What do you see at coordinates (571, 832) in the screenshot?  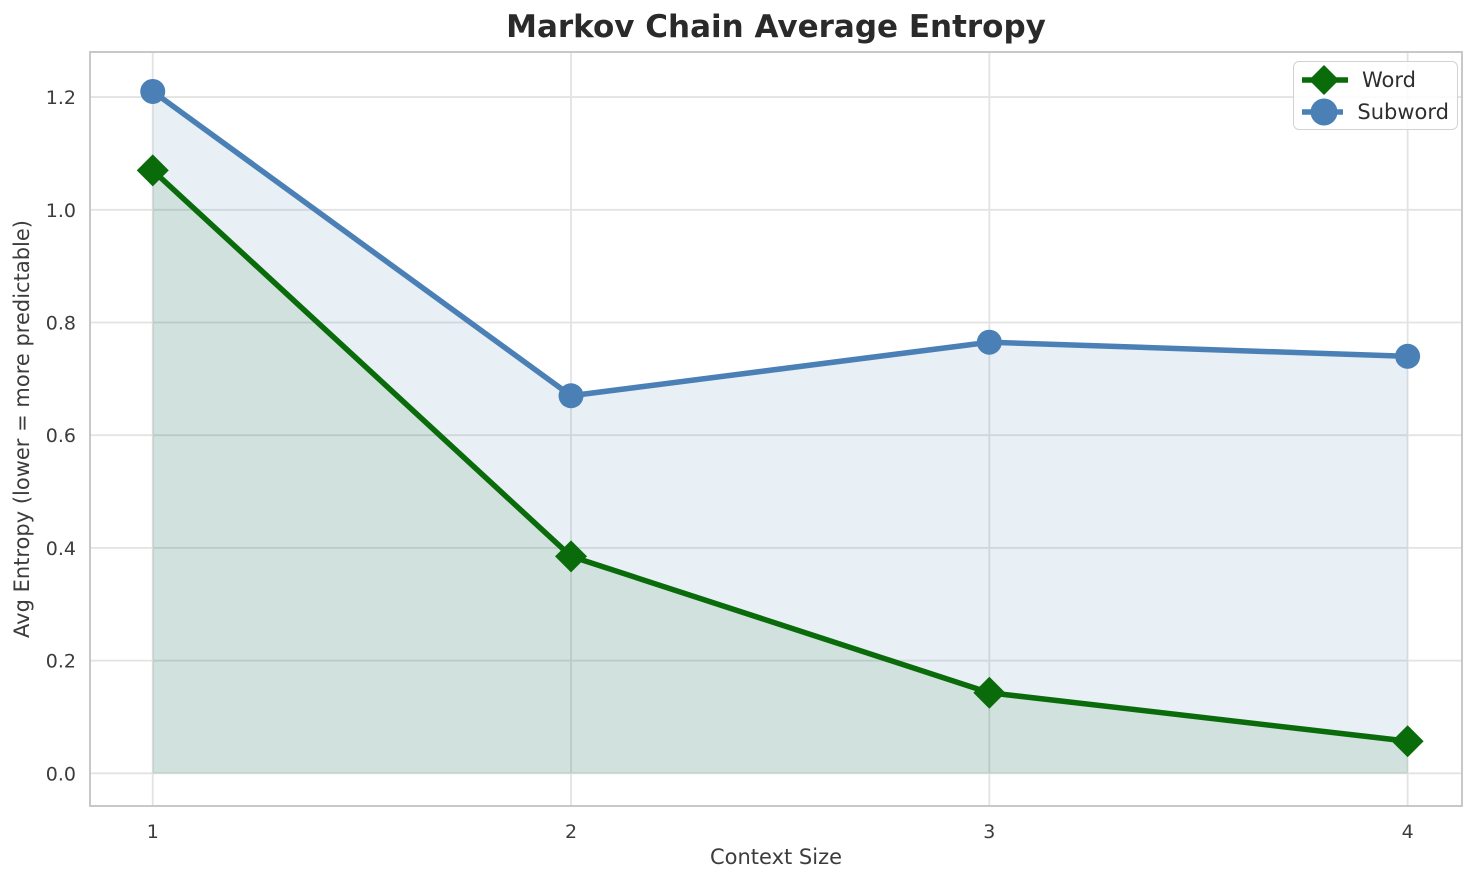 I see `x-tick-label: 2` at bounding box center [571, 832].